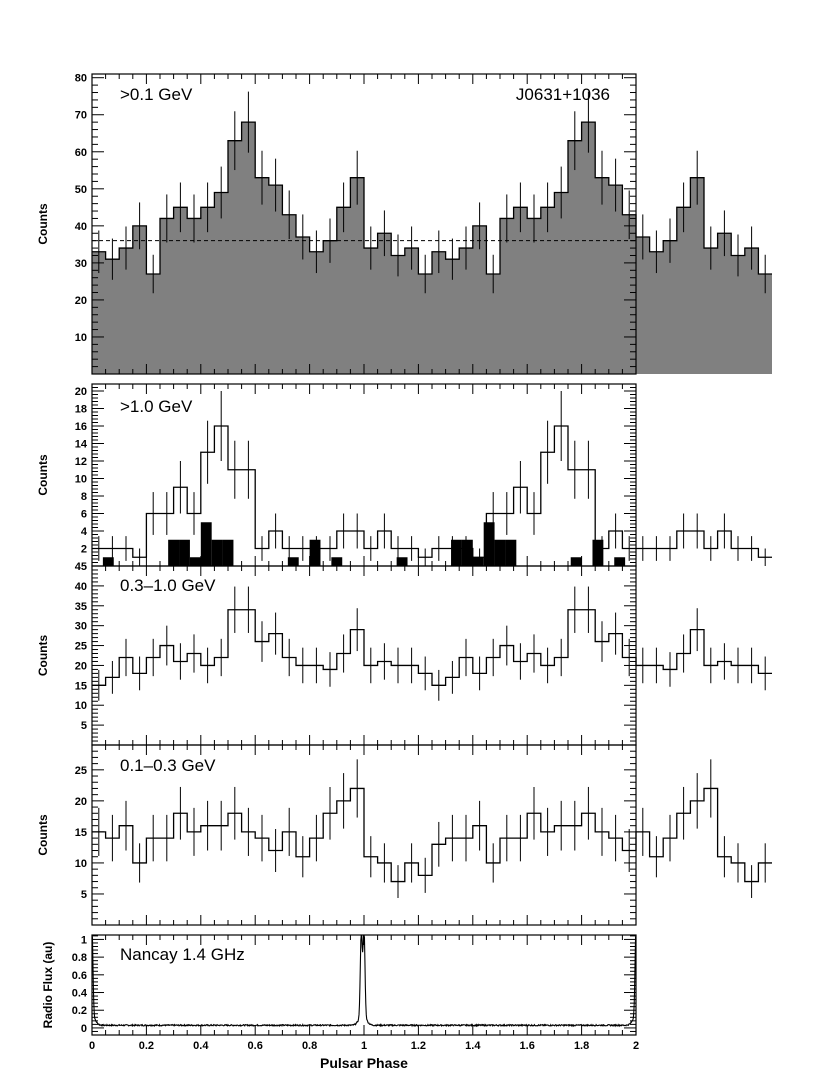  Describe the element at coordinates (81, 410) in the screenshot. I see `y-tick-label-gt10: 18` at that location.